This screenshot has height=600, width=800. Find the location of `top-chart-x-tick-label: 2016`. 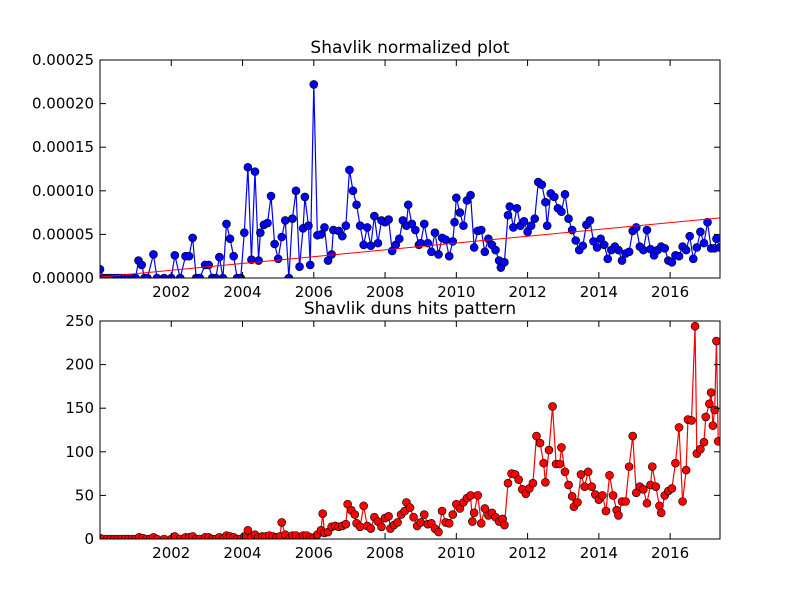

top-chart-x-tick-label: 2016 is located at coordinates (670, 292).